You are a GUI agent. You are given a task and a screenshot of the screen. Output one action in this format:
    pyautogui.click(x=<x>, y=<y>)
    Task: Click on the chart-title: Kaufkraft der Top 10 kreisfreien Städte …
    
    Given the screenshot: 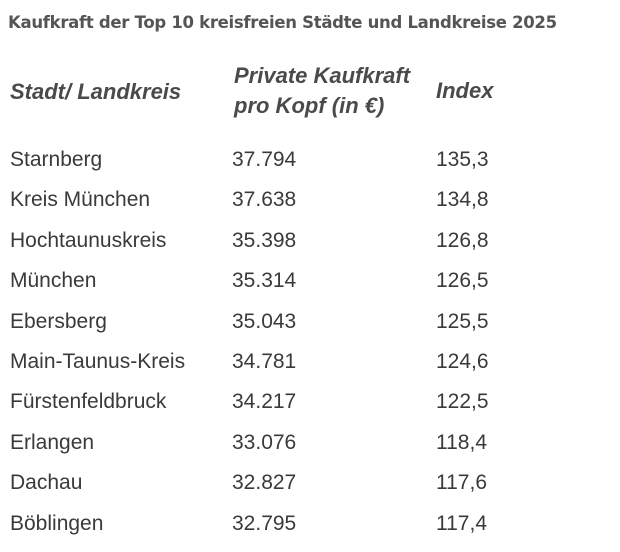 What is the action you would take?
    pyautogui.click(x=282, y=22)
    